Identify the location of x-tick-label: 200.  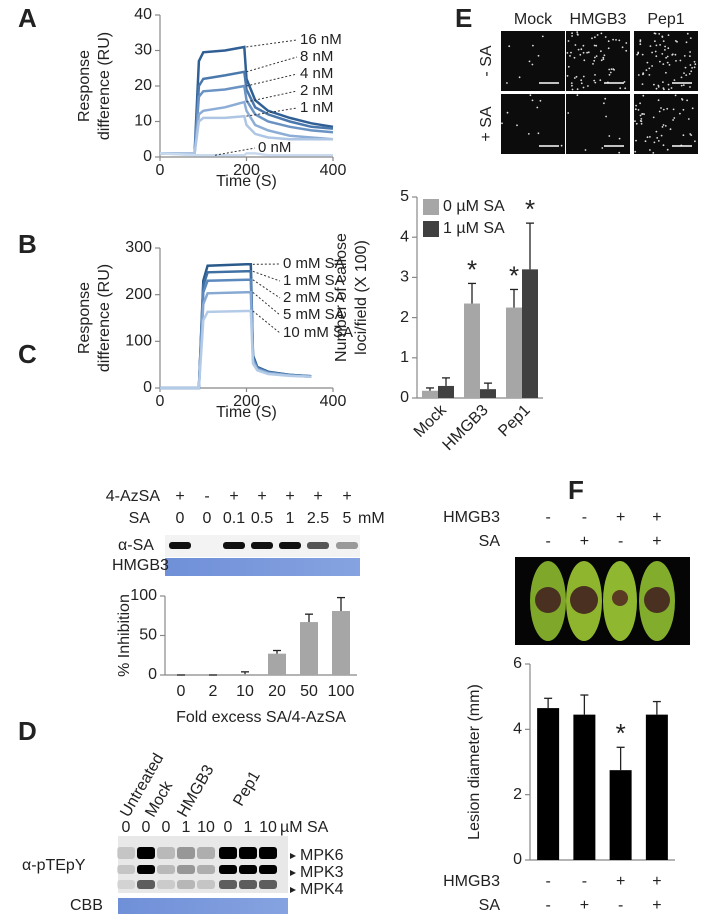
(246, 401).